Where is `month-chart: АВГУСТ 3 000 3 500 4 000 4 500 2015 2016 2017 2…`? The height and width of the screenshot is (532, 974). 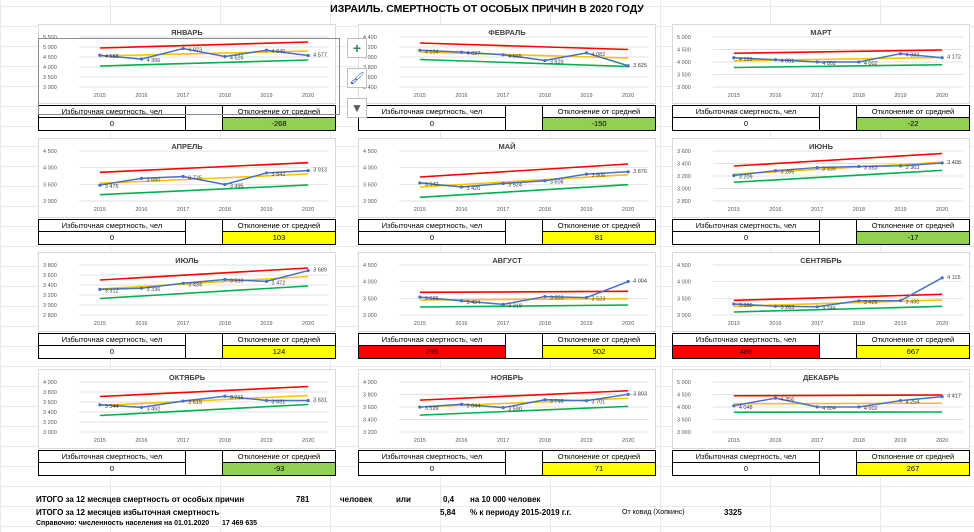
month-chart: АВГУСТ 3 000 3 500 4 000 4 500 2015 2016 2017 2… is located at coordinates (507, 292).